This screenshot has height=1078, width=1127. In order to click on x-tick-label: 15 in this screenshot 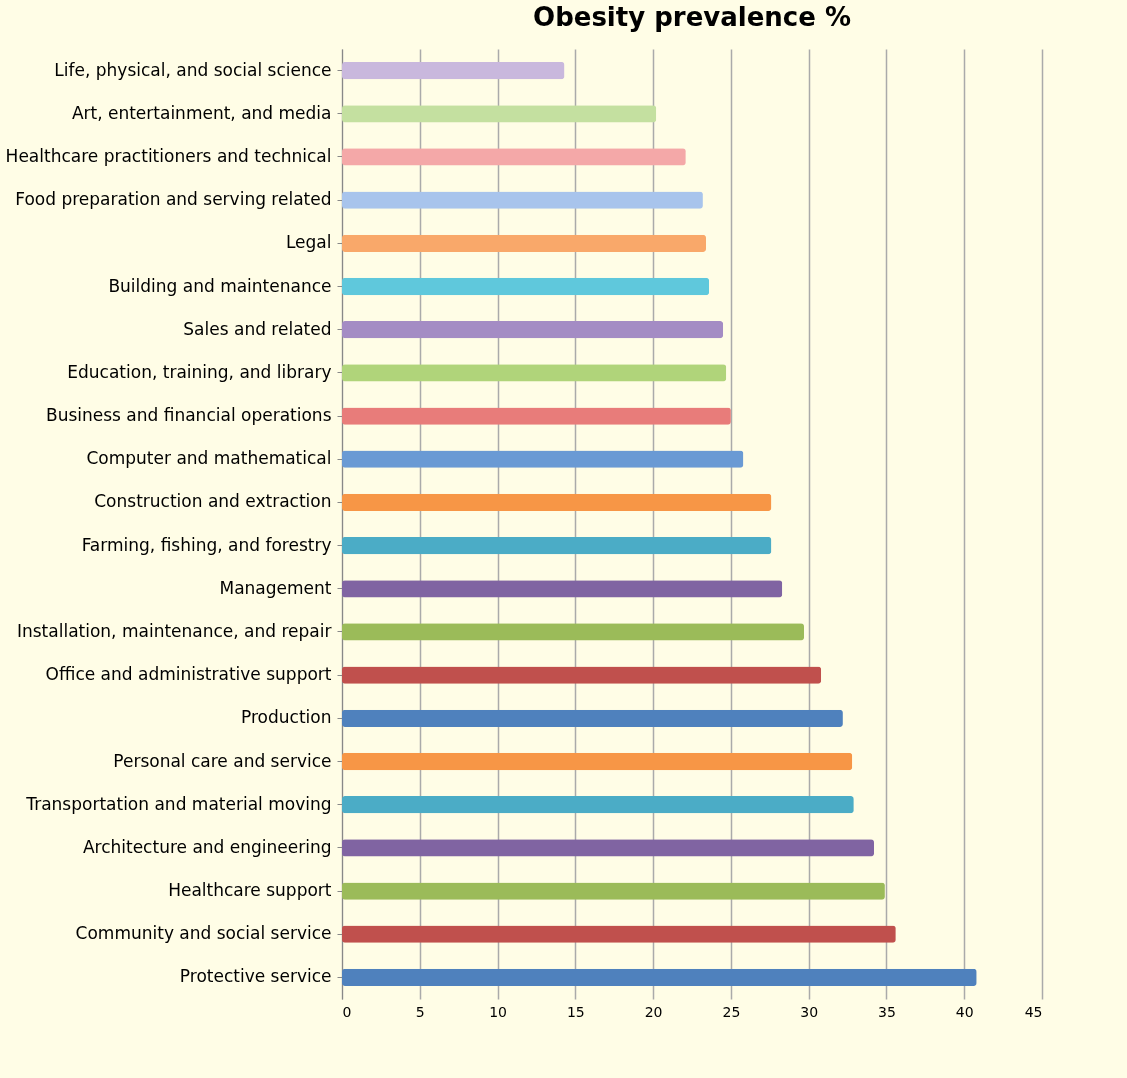, I will do `click(575, 1011)`.